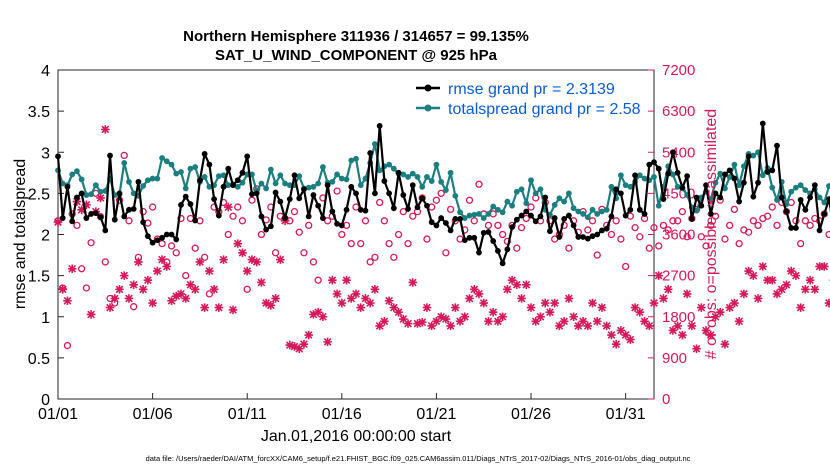 The height and width of the screenshot is (470, 830). I want to click on x-tick-label: 01/21, so click(436, 414).